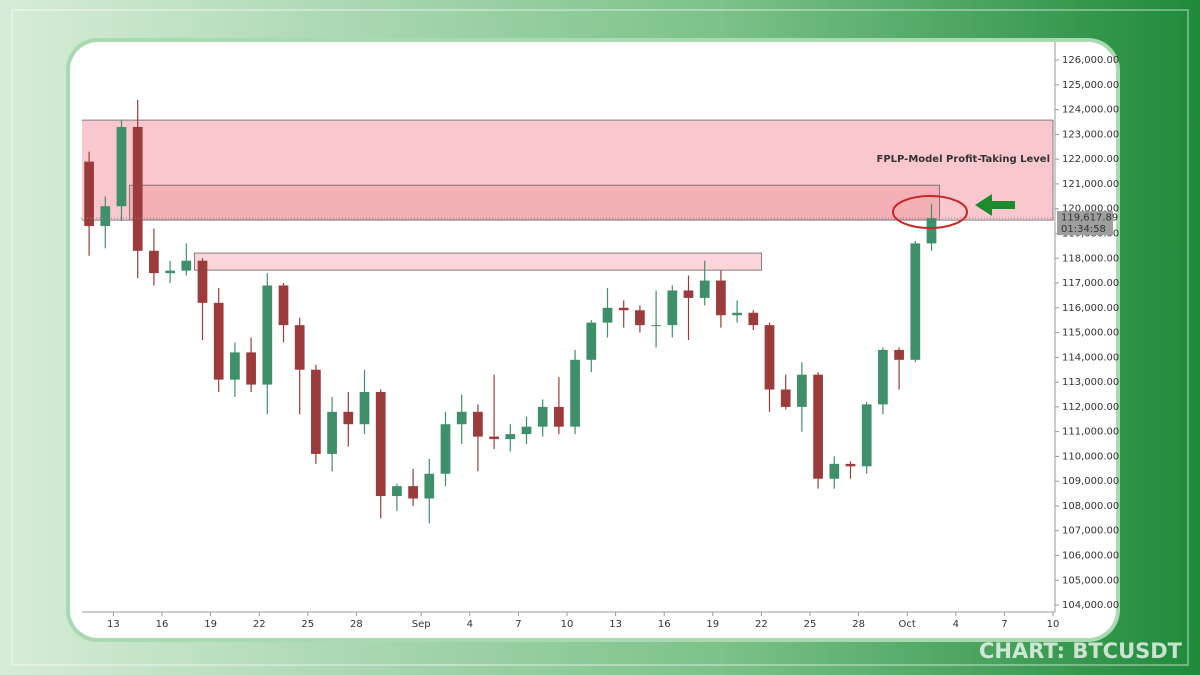 The image size is (1200, 675). I want to click on y-tick-label: 120,000.00, so click(1090, 209).